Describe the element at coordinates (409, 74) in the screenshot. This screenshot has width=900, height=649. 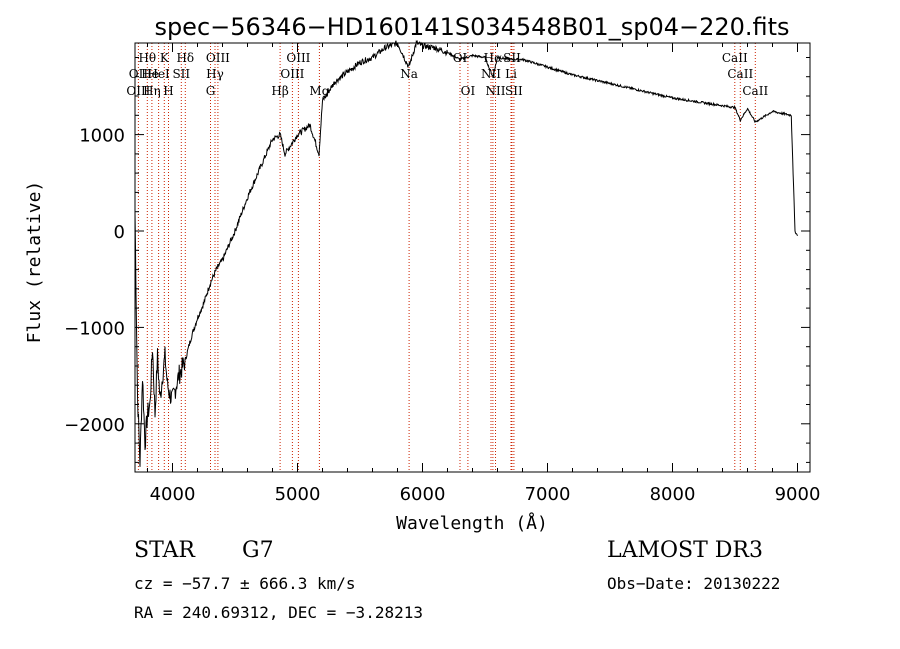
I see `annotation-label: Na` at that location.